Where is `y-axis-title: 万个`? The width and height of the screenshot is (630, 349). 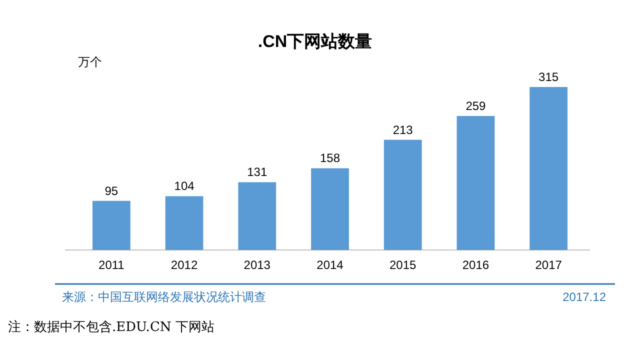 y-axis-title: 万个 is located at coordinates (90, 62).